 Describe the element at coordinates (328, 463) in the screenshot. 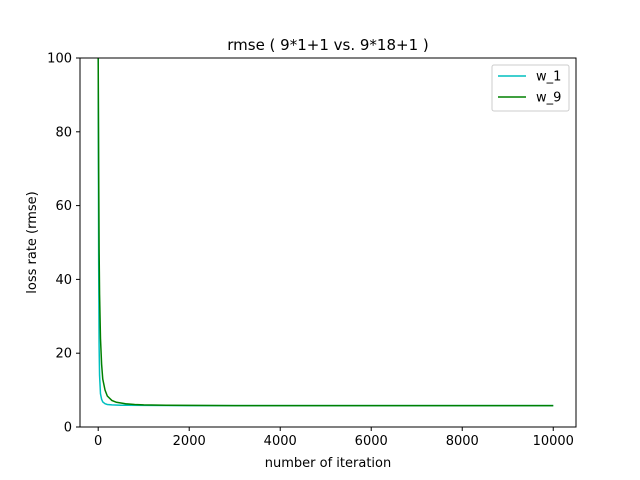

I see `x-axis-title: number of iteration` at that location.